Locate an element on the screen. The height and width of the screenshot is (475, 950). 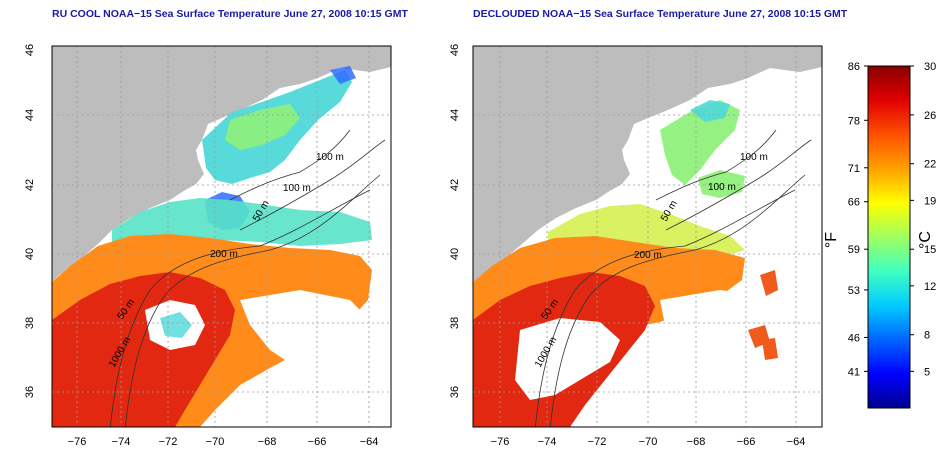
colorbar-celsius-tick-label: 8 is located at coordinates (927, 336).